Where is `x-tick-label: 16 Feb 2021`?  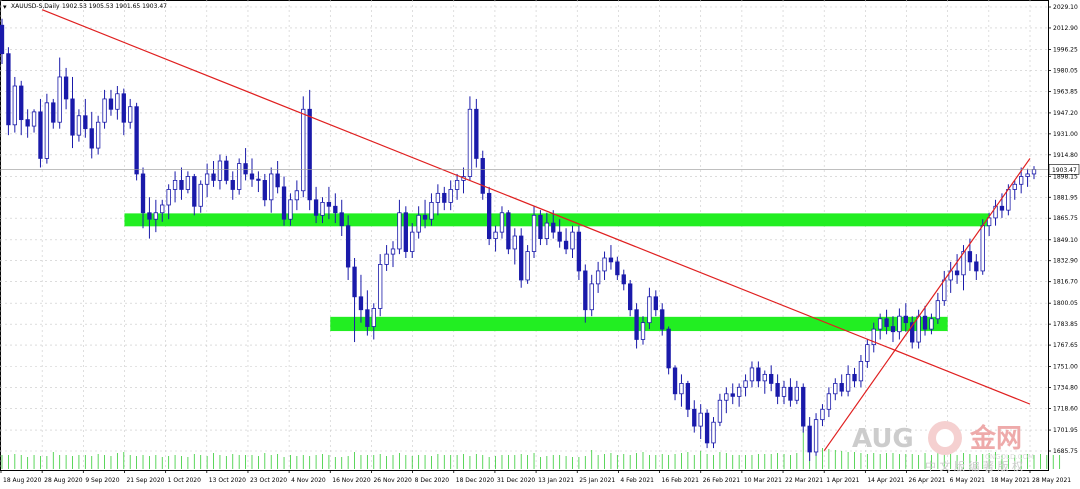
x-tick-label: 16 Feb 2021 is located at coordinates (681, 480).